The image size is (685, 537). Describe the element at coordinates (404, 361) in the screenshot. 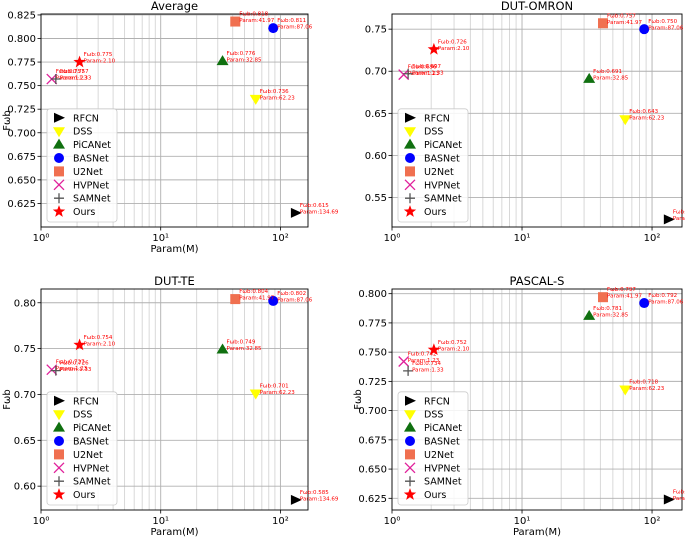

I see `data-point-hvpnet` at that location.